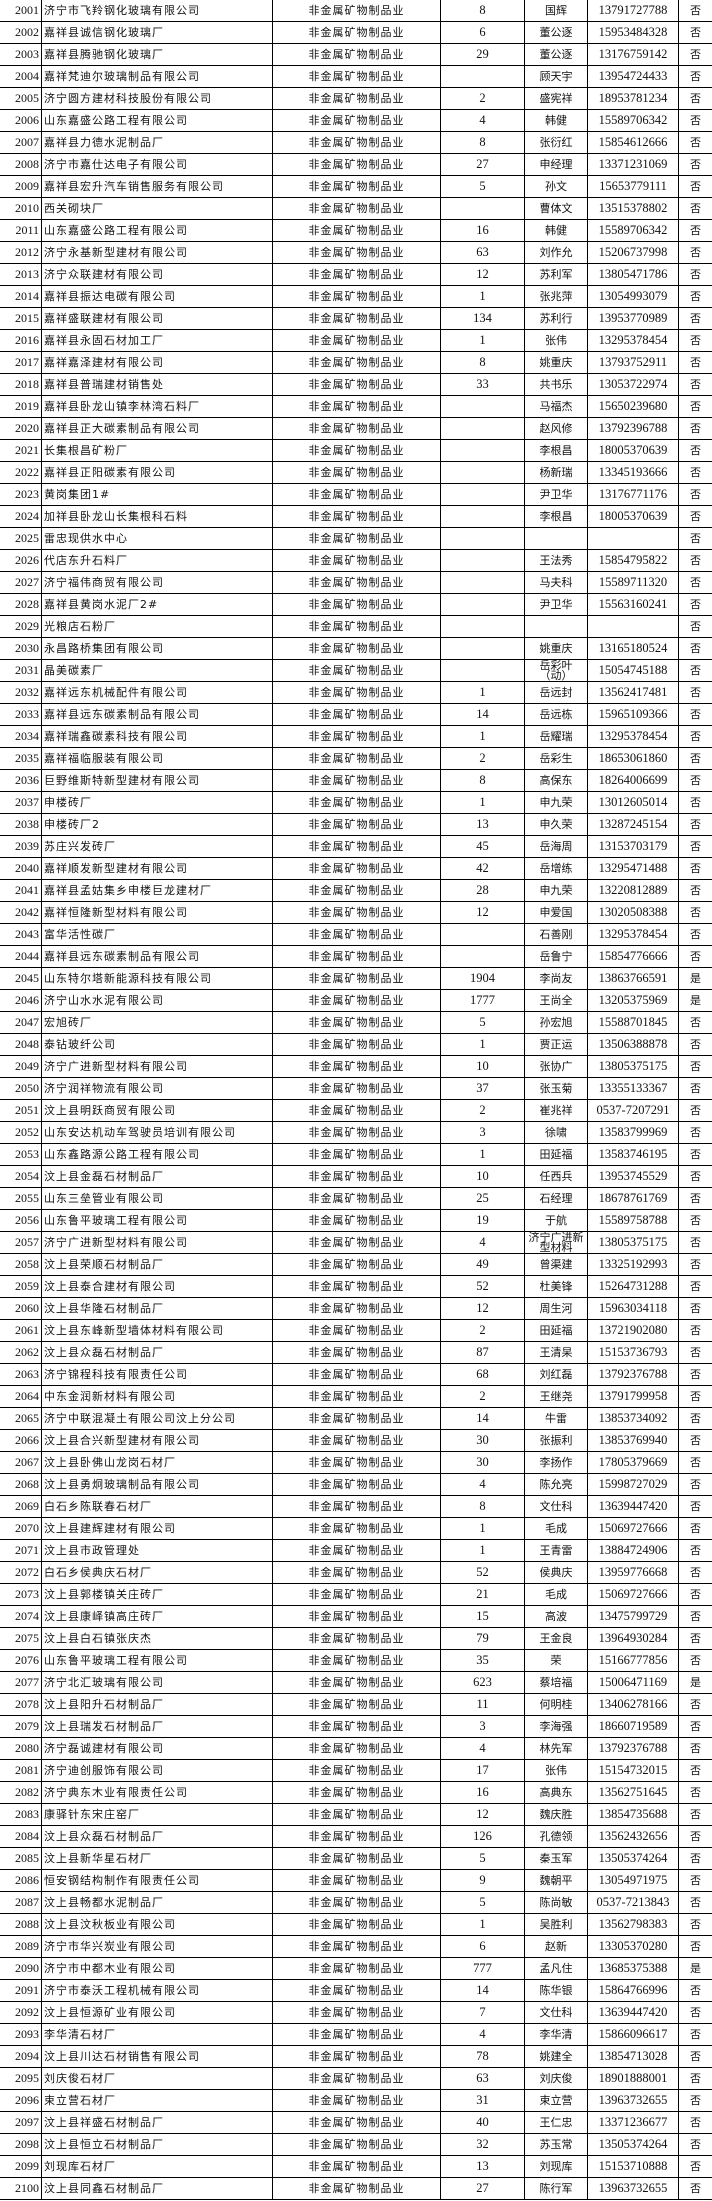 This screenshot has height=2201, width=712. What do you see at coordinates (157, 274) in the screenshot?
I see `company-name-cell: 济宁众联建材有限公司` at bounding box center [157, 274].